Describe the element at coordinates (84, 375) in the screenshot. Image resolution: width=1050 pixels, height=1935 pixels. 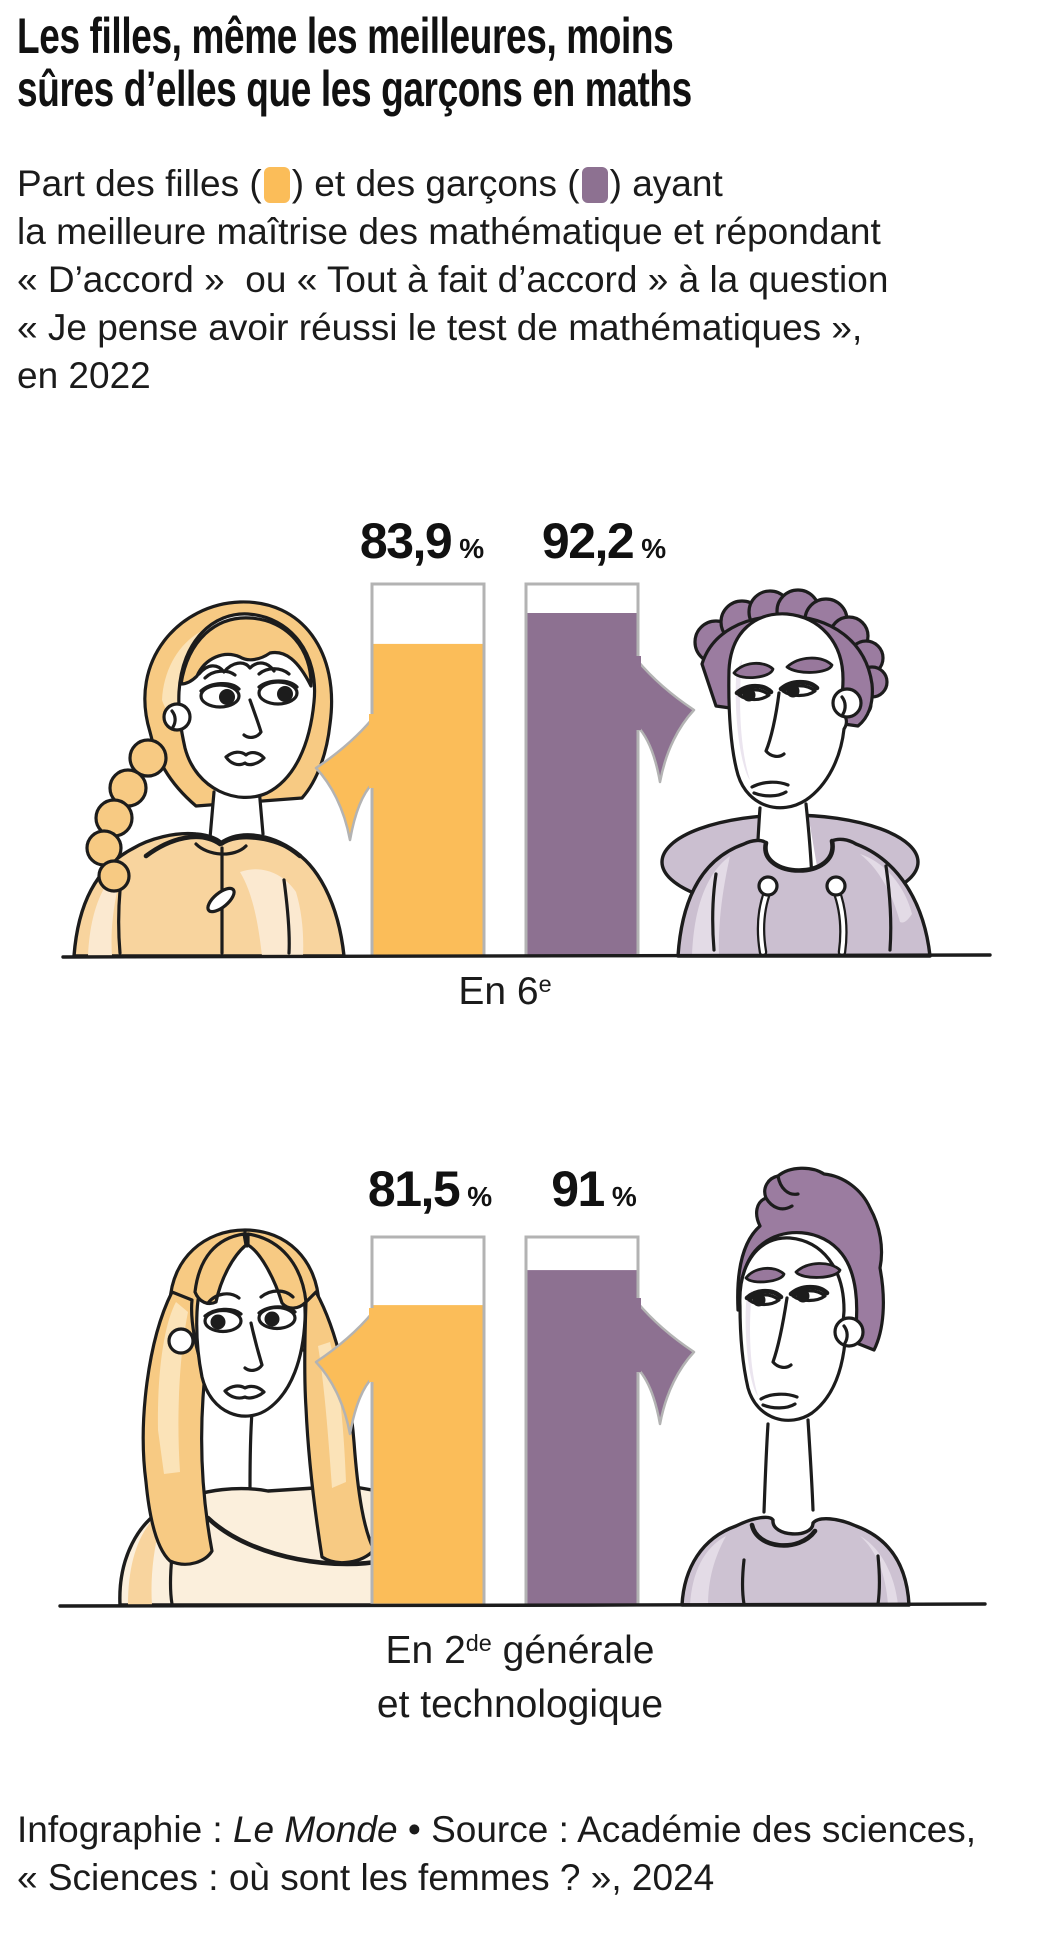
I see `subtitle-line-5: en 2022` at that location.